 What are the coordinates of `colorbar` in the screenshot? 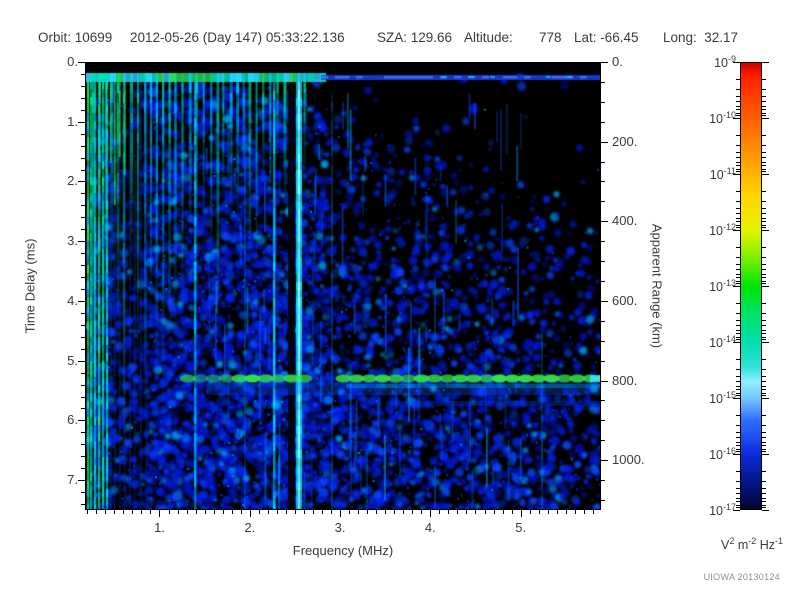 It's located at (751, 286).